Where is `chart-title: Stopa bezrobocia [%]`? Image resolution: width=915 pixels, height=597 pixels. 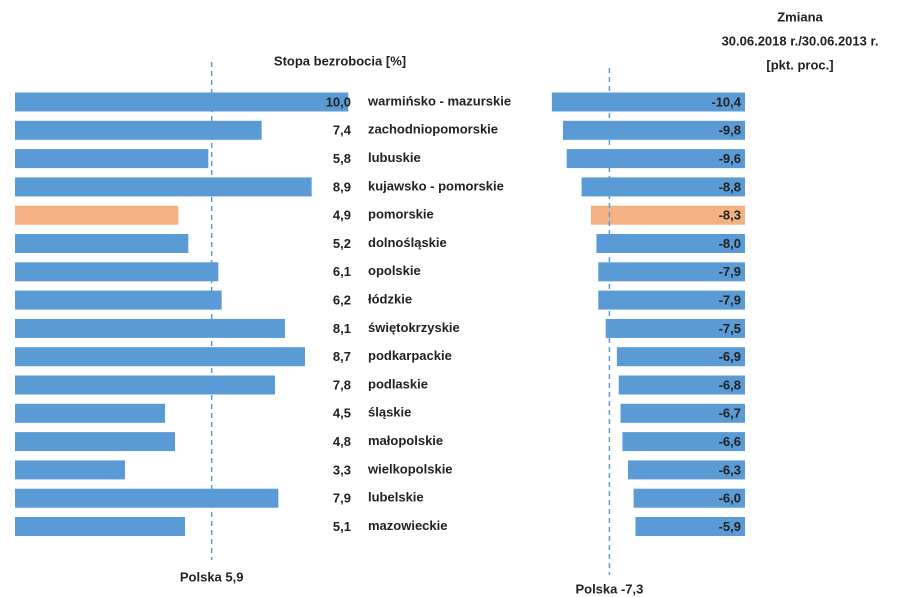
chart-title: Stopa bezrobocia [%] is located at coordinates (340, 60).